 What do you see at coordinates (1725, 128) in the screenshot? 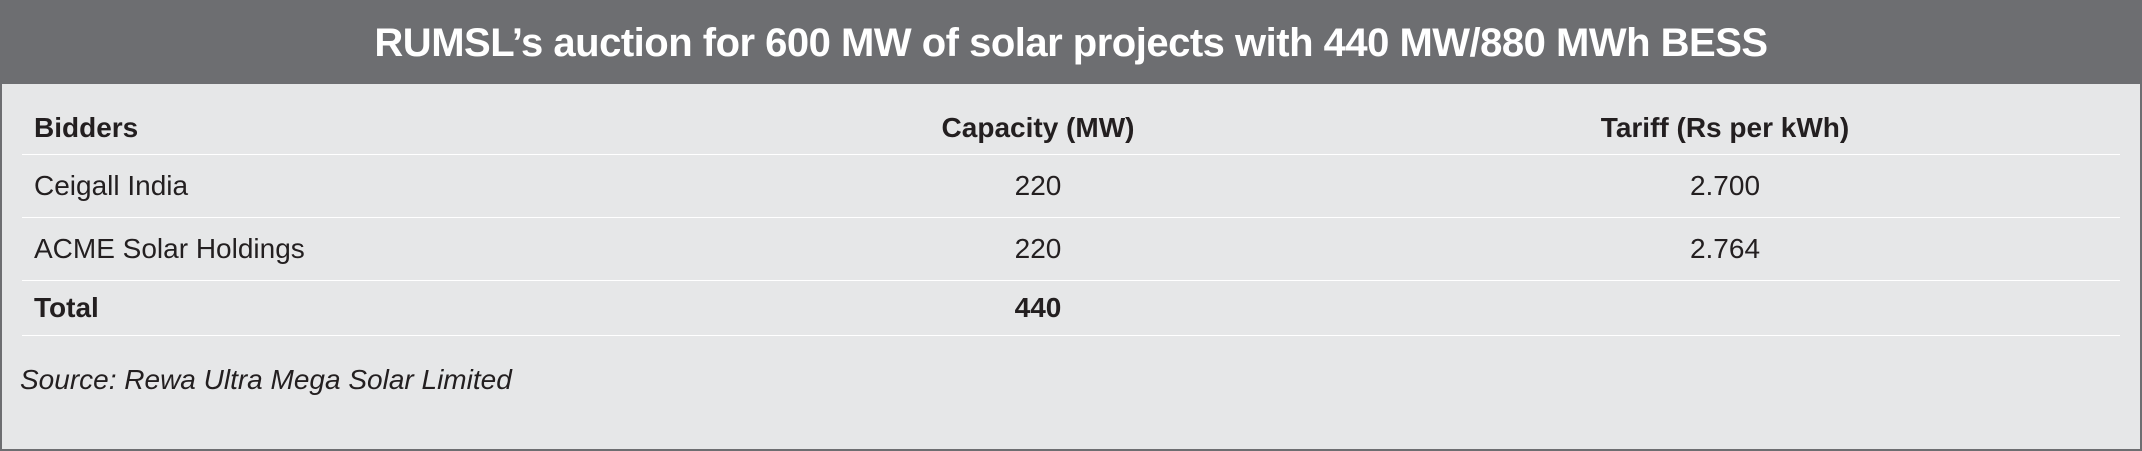
I see `column-header: Tariff (Rs per kWh)` at bounding box center [1725, 128].